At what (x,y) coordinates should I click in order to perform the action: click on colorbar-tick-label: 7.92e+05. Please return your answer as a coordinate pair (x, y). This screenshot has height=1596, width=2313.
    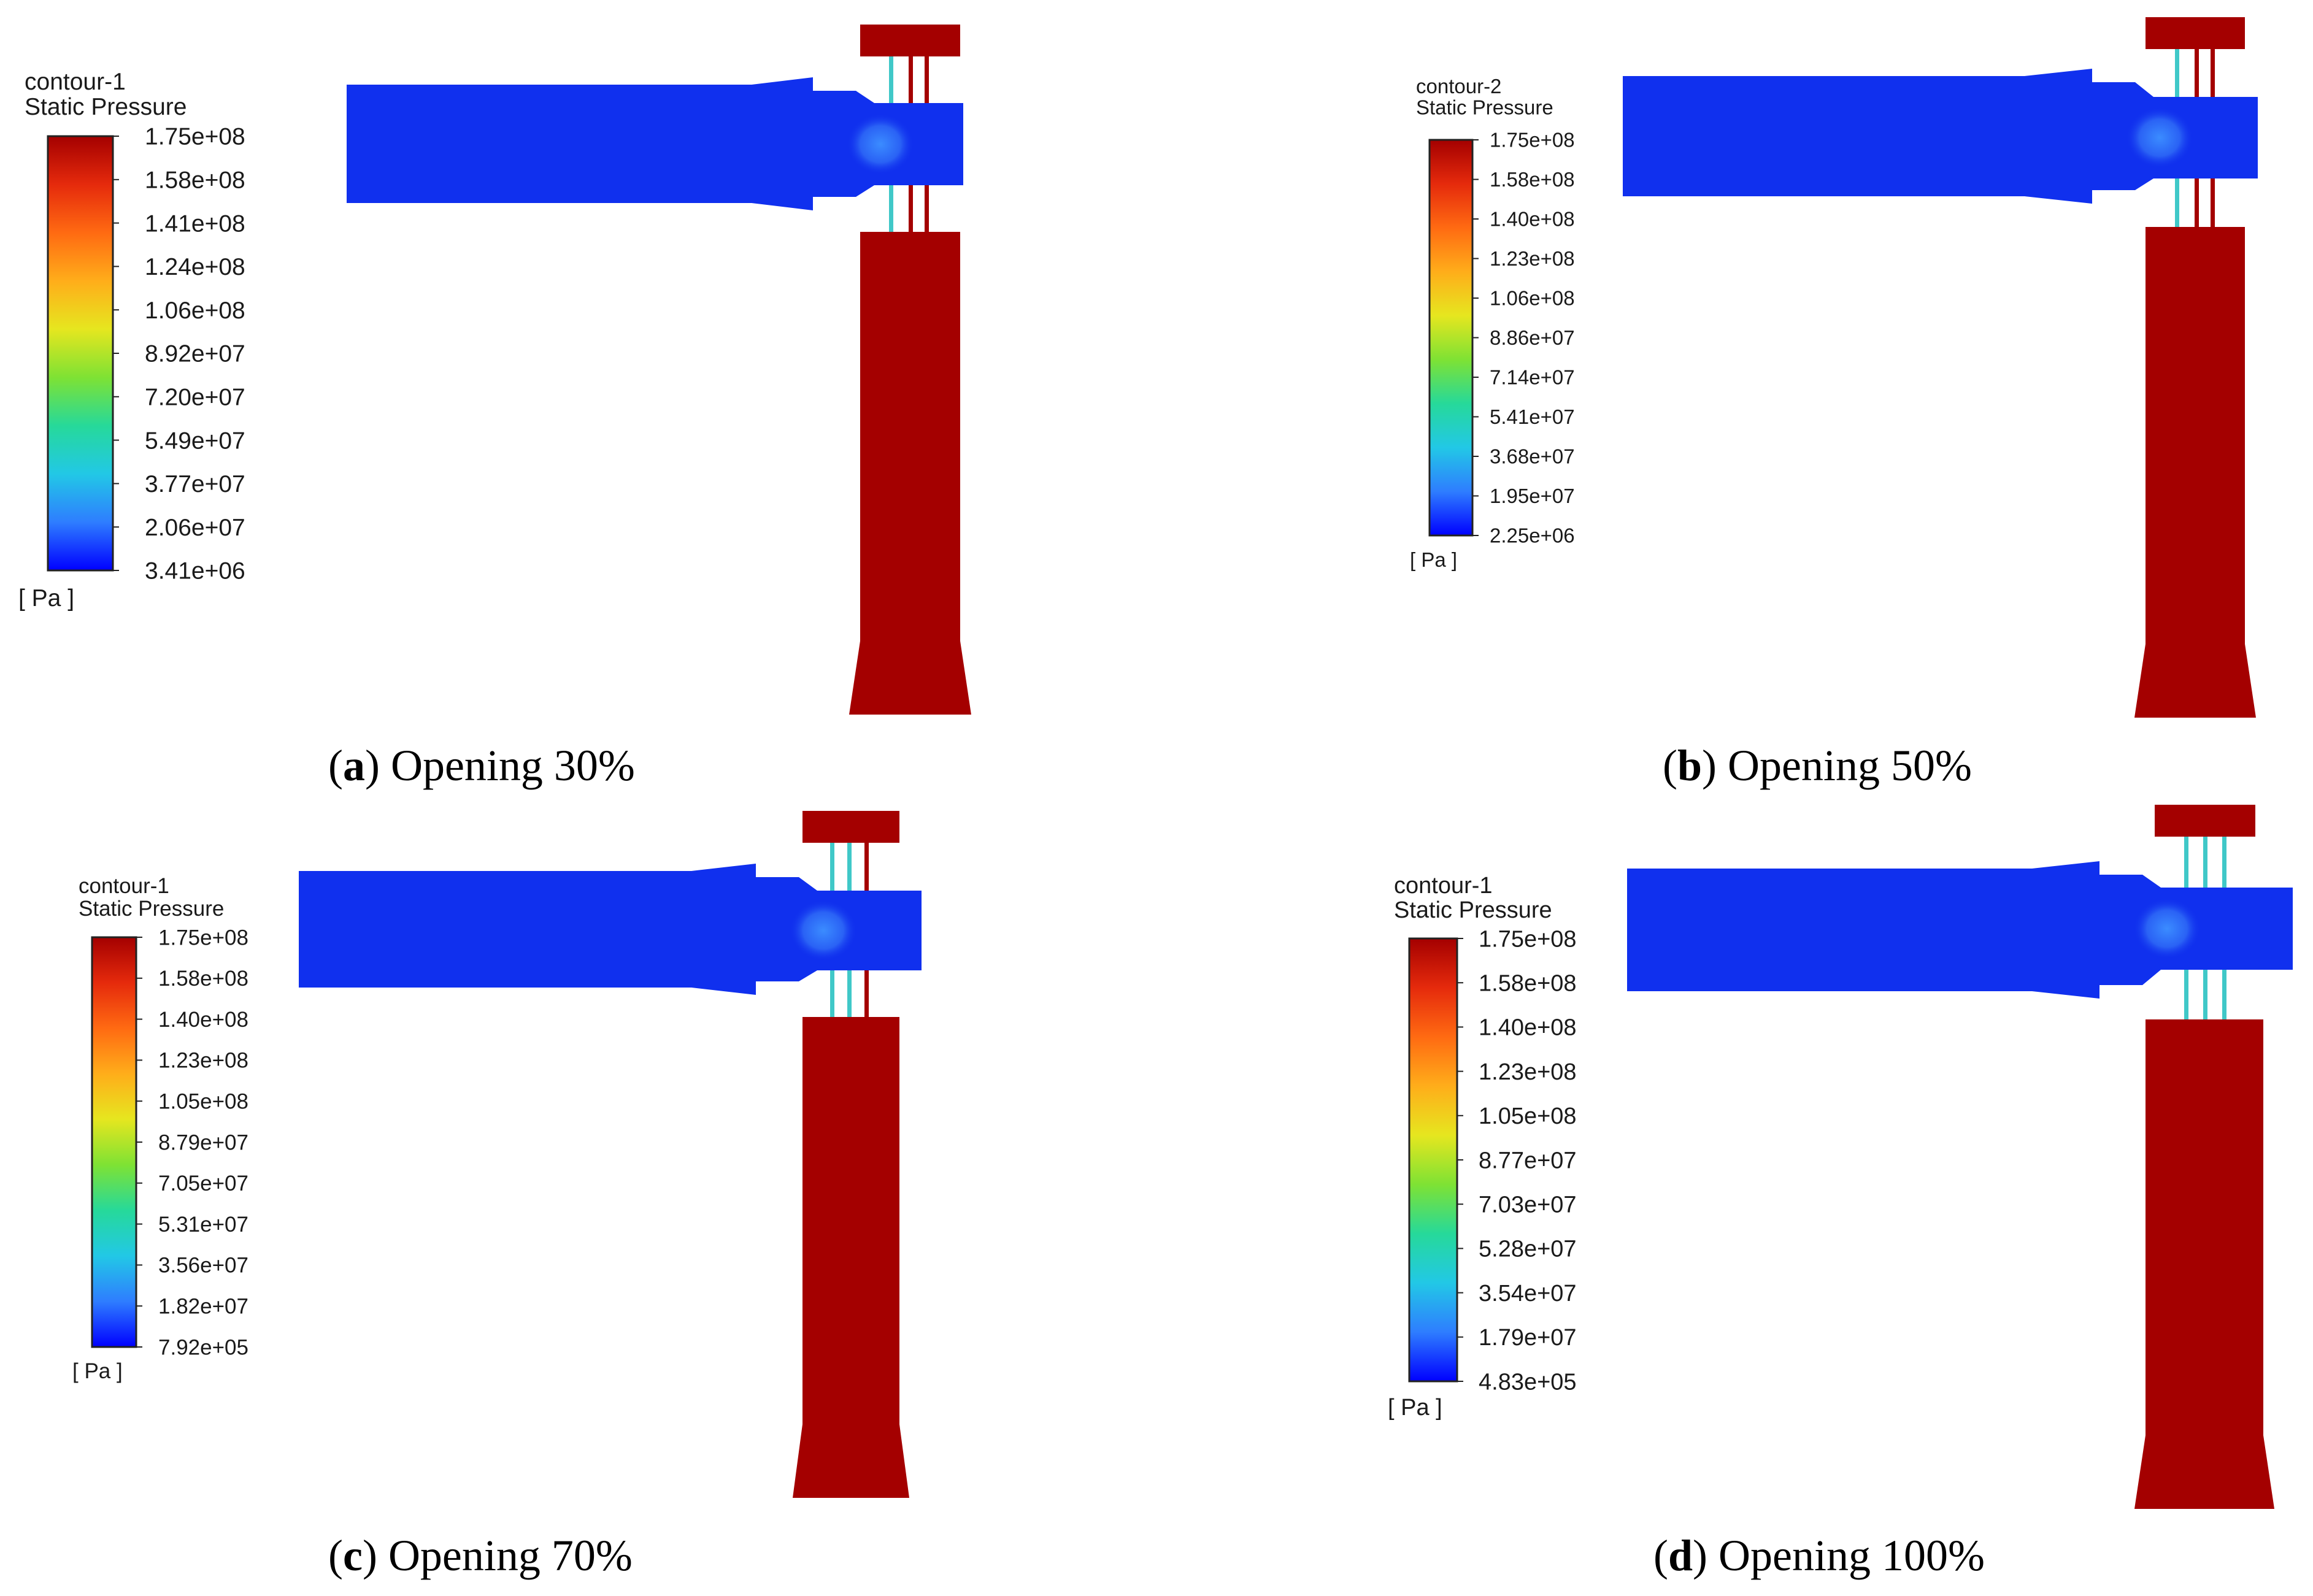
    Looking at the image, I should click on (203, 1347).